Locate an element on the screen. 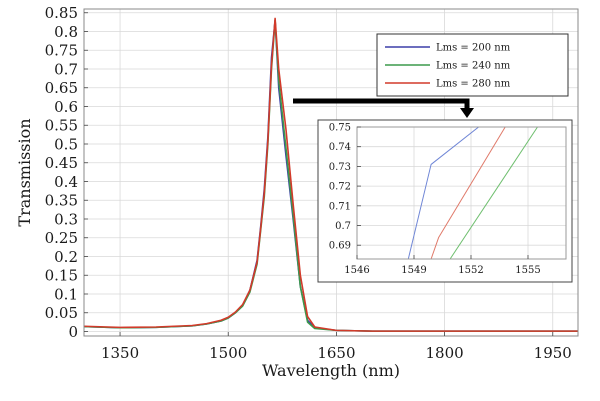 This screenshot has width=600, height=401. main-ytick-label: 0.75 is located at coordinates (61, 51).